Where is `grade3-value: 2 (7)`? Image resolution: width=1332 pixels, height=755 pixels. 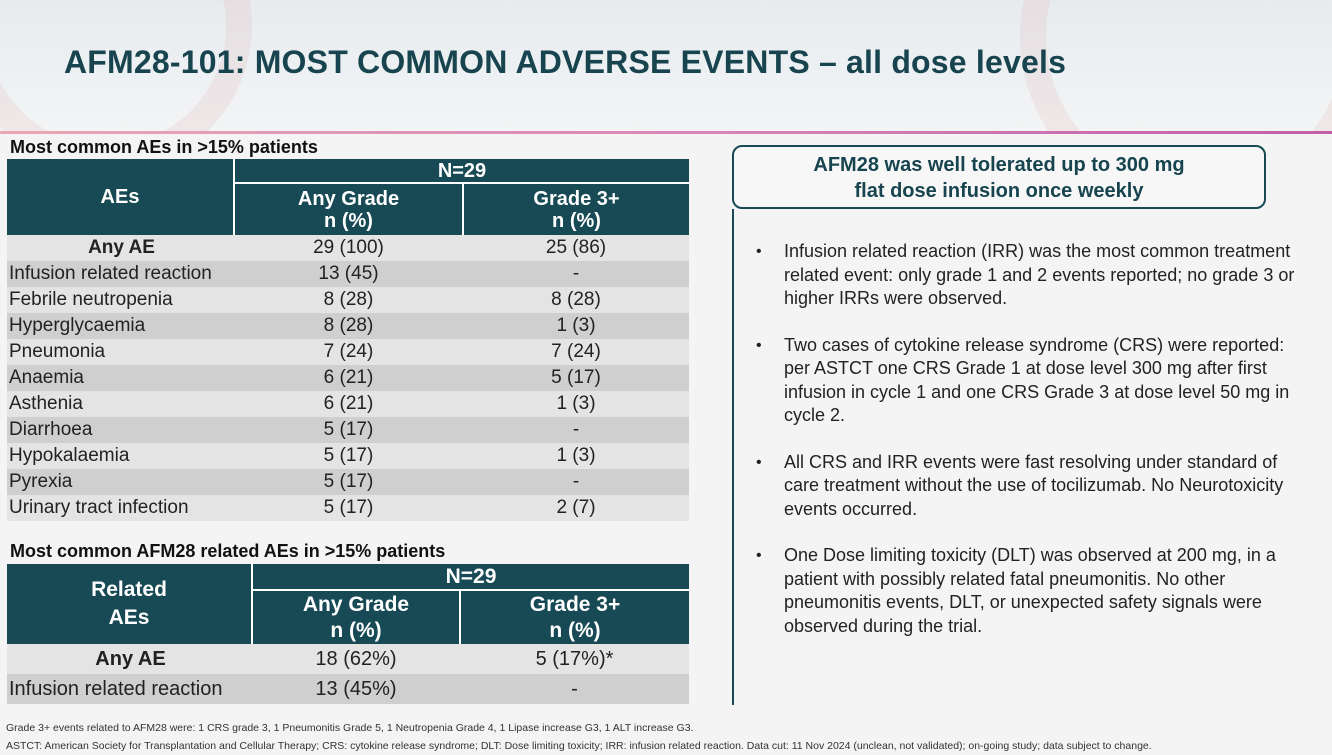 grade3-value: 2 (7) is located at coordinates (576, 508).